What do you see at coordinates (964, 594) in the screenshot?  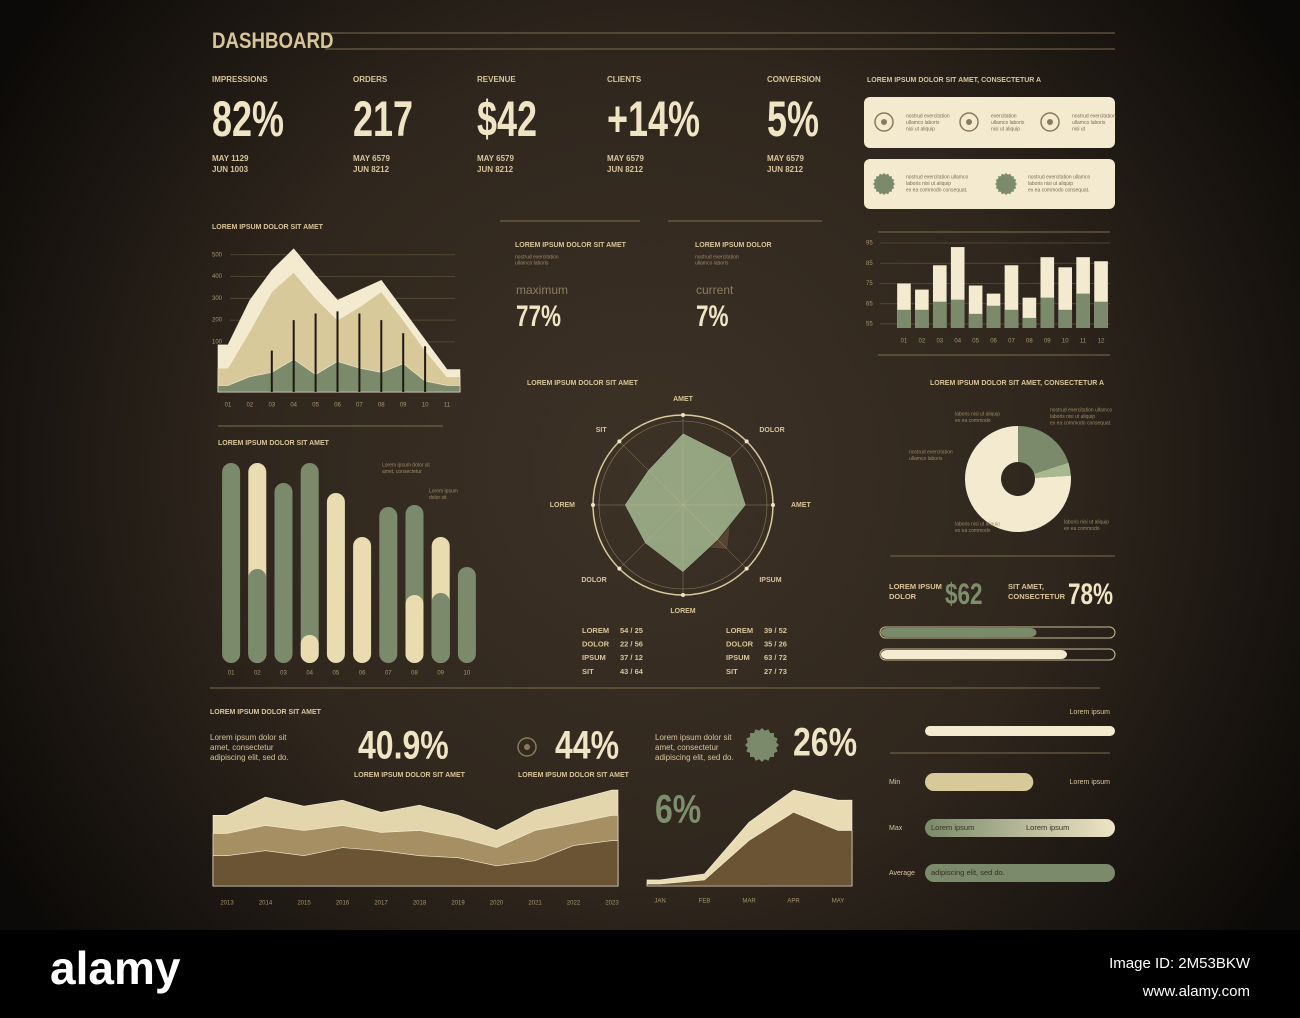 I see `stat-value: $62` at bounding box center [964, 594].